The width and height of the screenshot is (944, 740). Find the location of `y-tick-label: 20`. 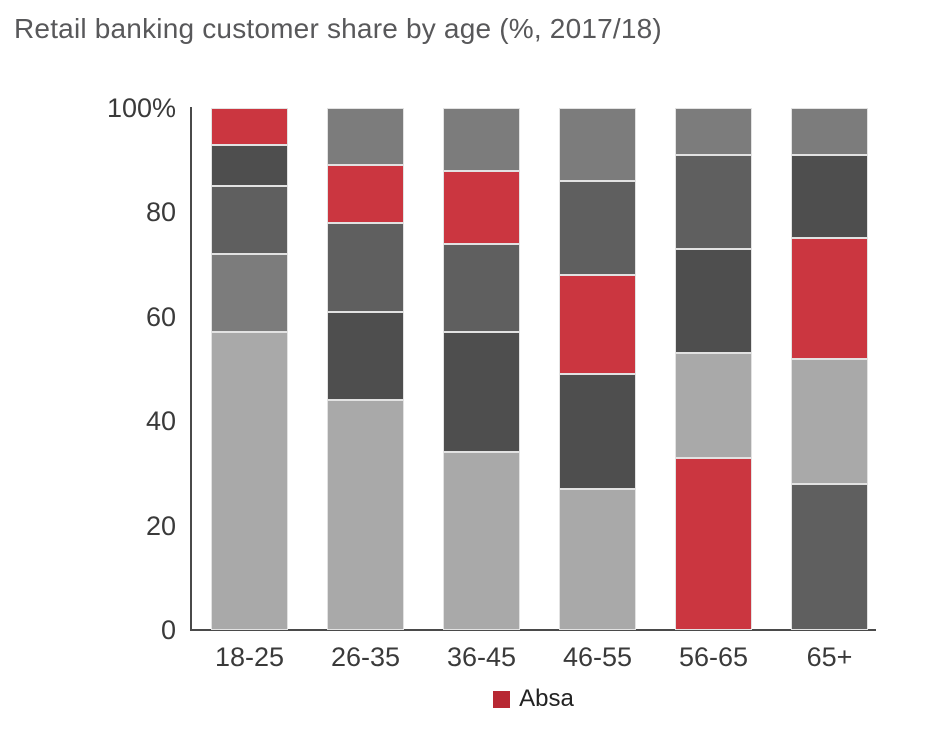

y-tick-label: 20 is located at coordinates (160, 525).